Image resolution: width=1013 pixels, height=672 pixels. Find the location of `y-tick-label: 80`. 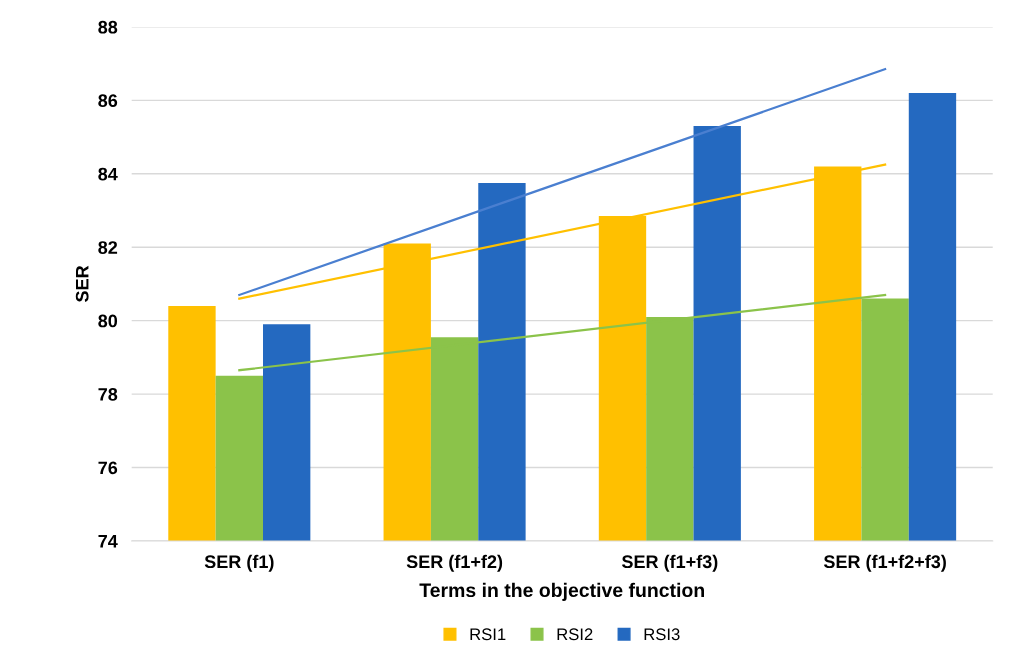

y-tick-label: 80 is located at coordinates (108, 321).